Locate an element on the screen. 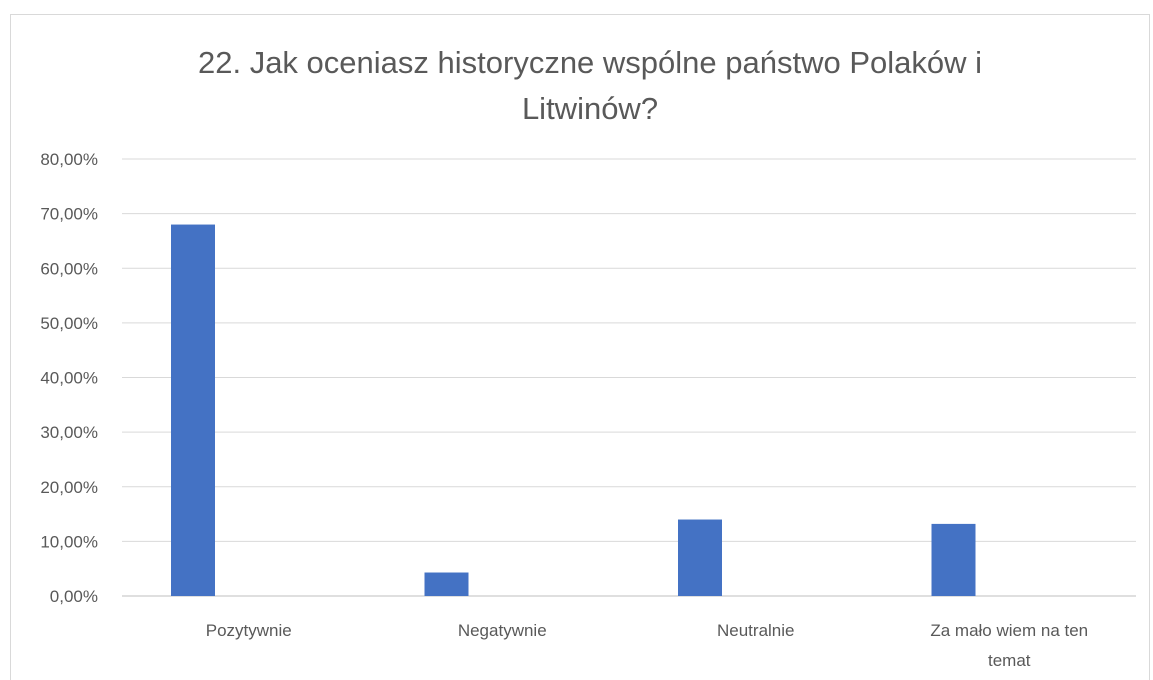 This screenshot has width=1153, height=680. x-category-label: Za mało wiem na ten temat is located at coordinates (1009, 645).